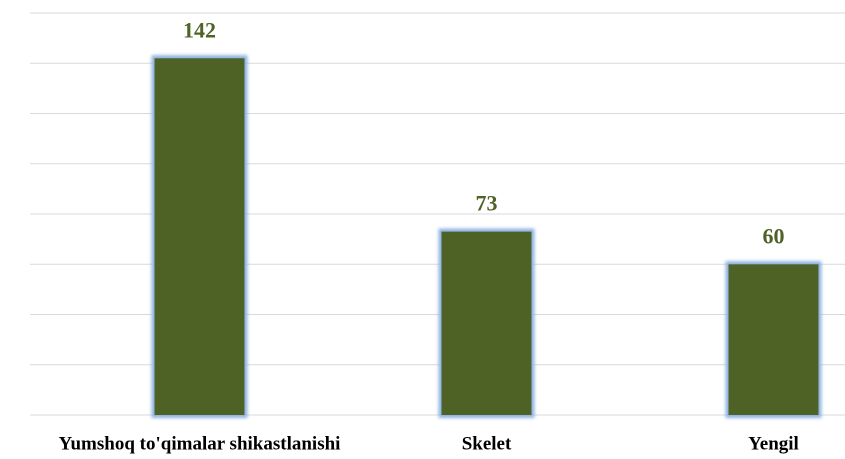 This screenshot has width=845, height=459. I want to click on value-label: 73, so click(487, 203).